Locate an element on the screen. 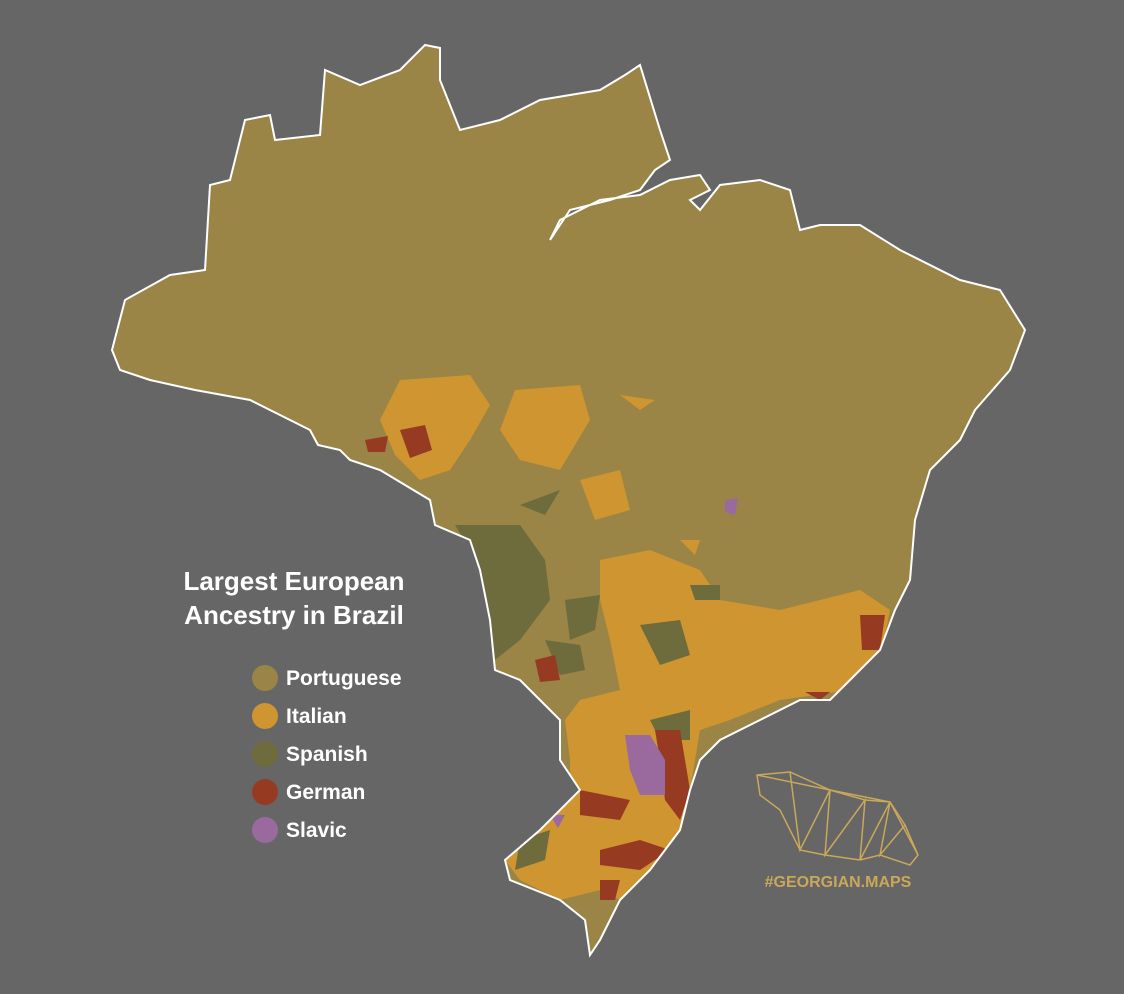 The width and height of the screenshot is (1124, 994). legend: Portuguese Italian Spanish German Slavic is located at coordinates (327, 754).